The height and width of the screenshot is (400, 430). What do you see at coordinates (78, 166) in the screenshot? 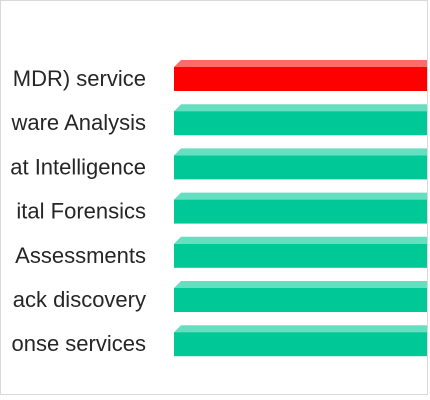
I see `category-label-3: at Intelligence` at bounding box center [78, 166].